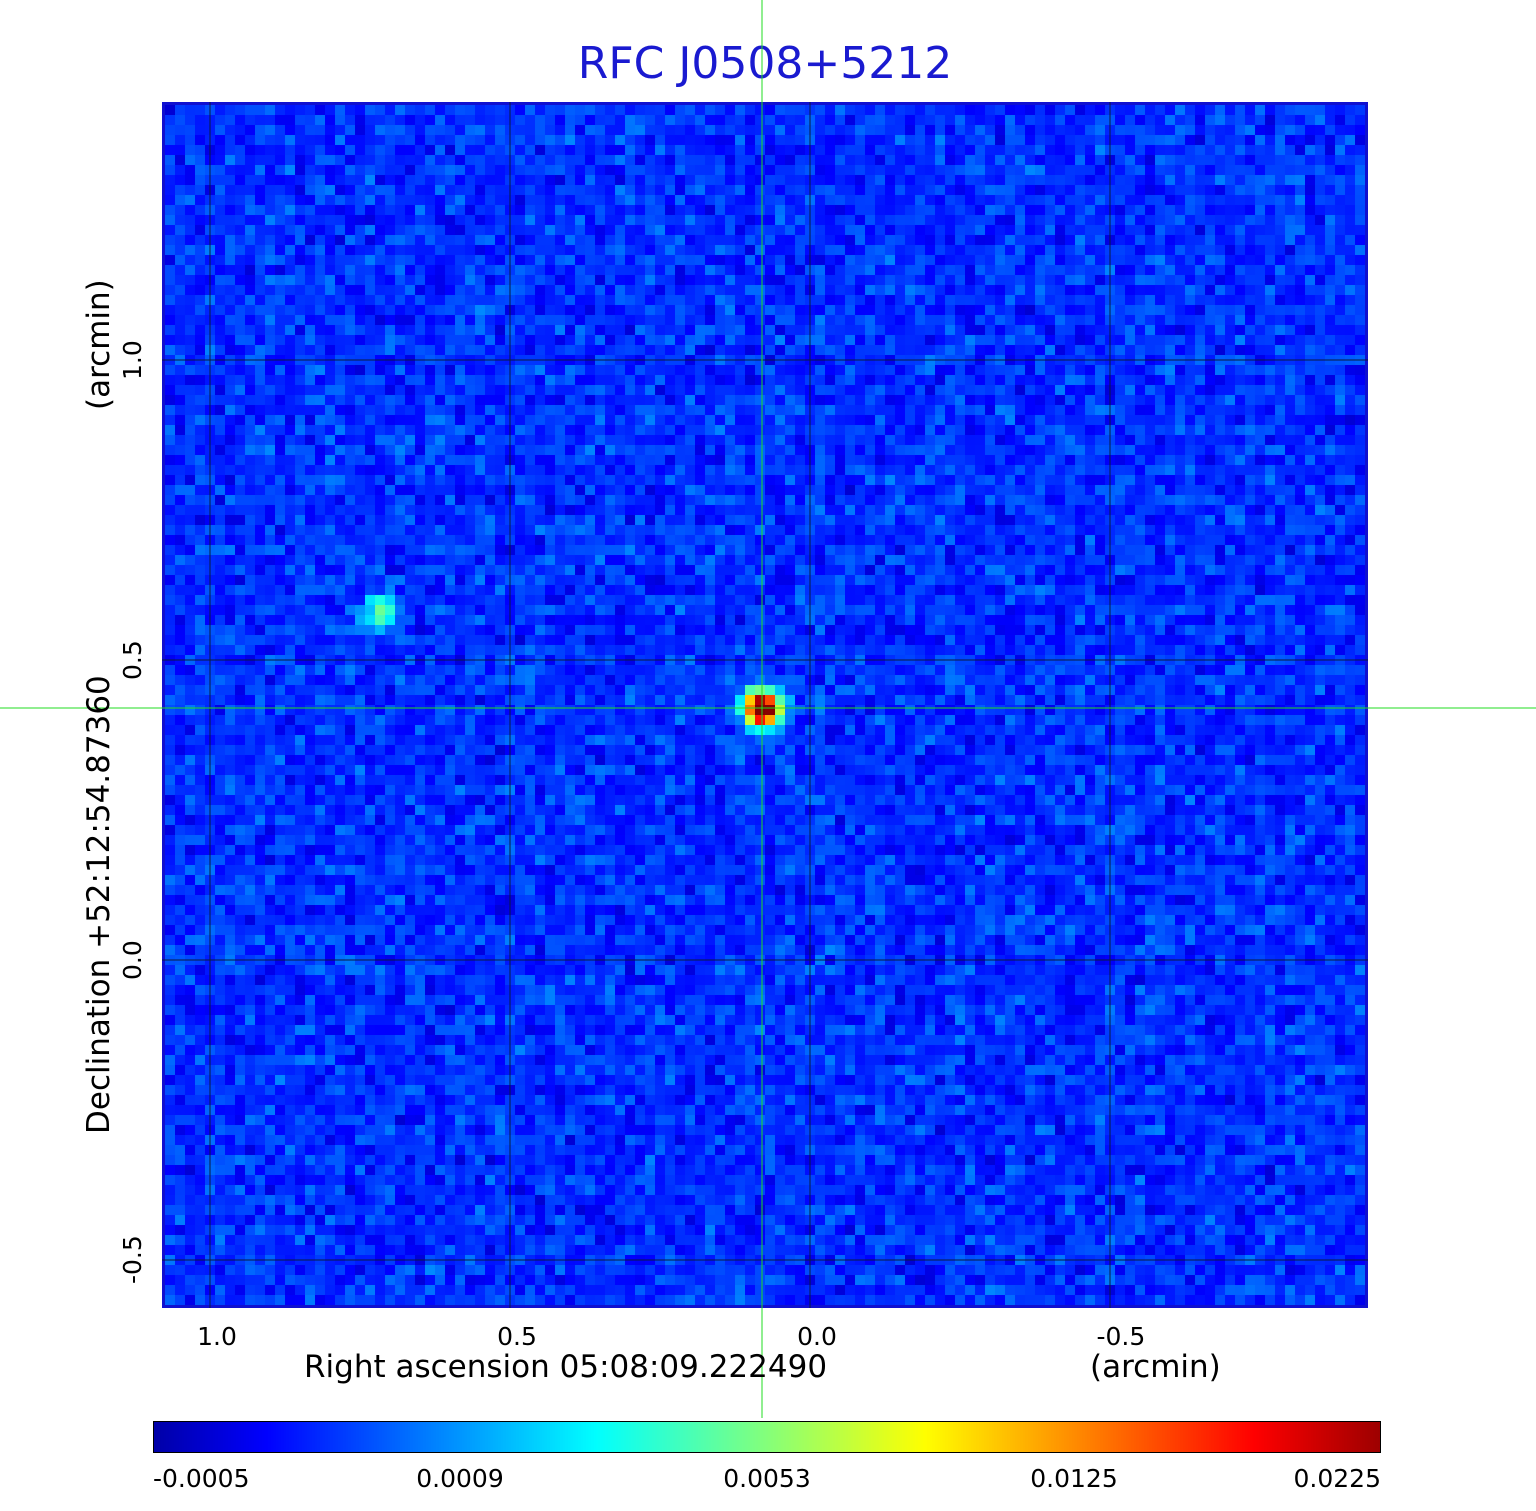 The width and height of the screenshot is (1536, 1511). Describe the element at coordinates (99, 344) in the screenshot. I see `y-axis-unit: (arcmin)` at that location.